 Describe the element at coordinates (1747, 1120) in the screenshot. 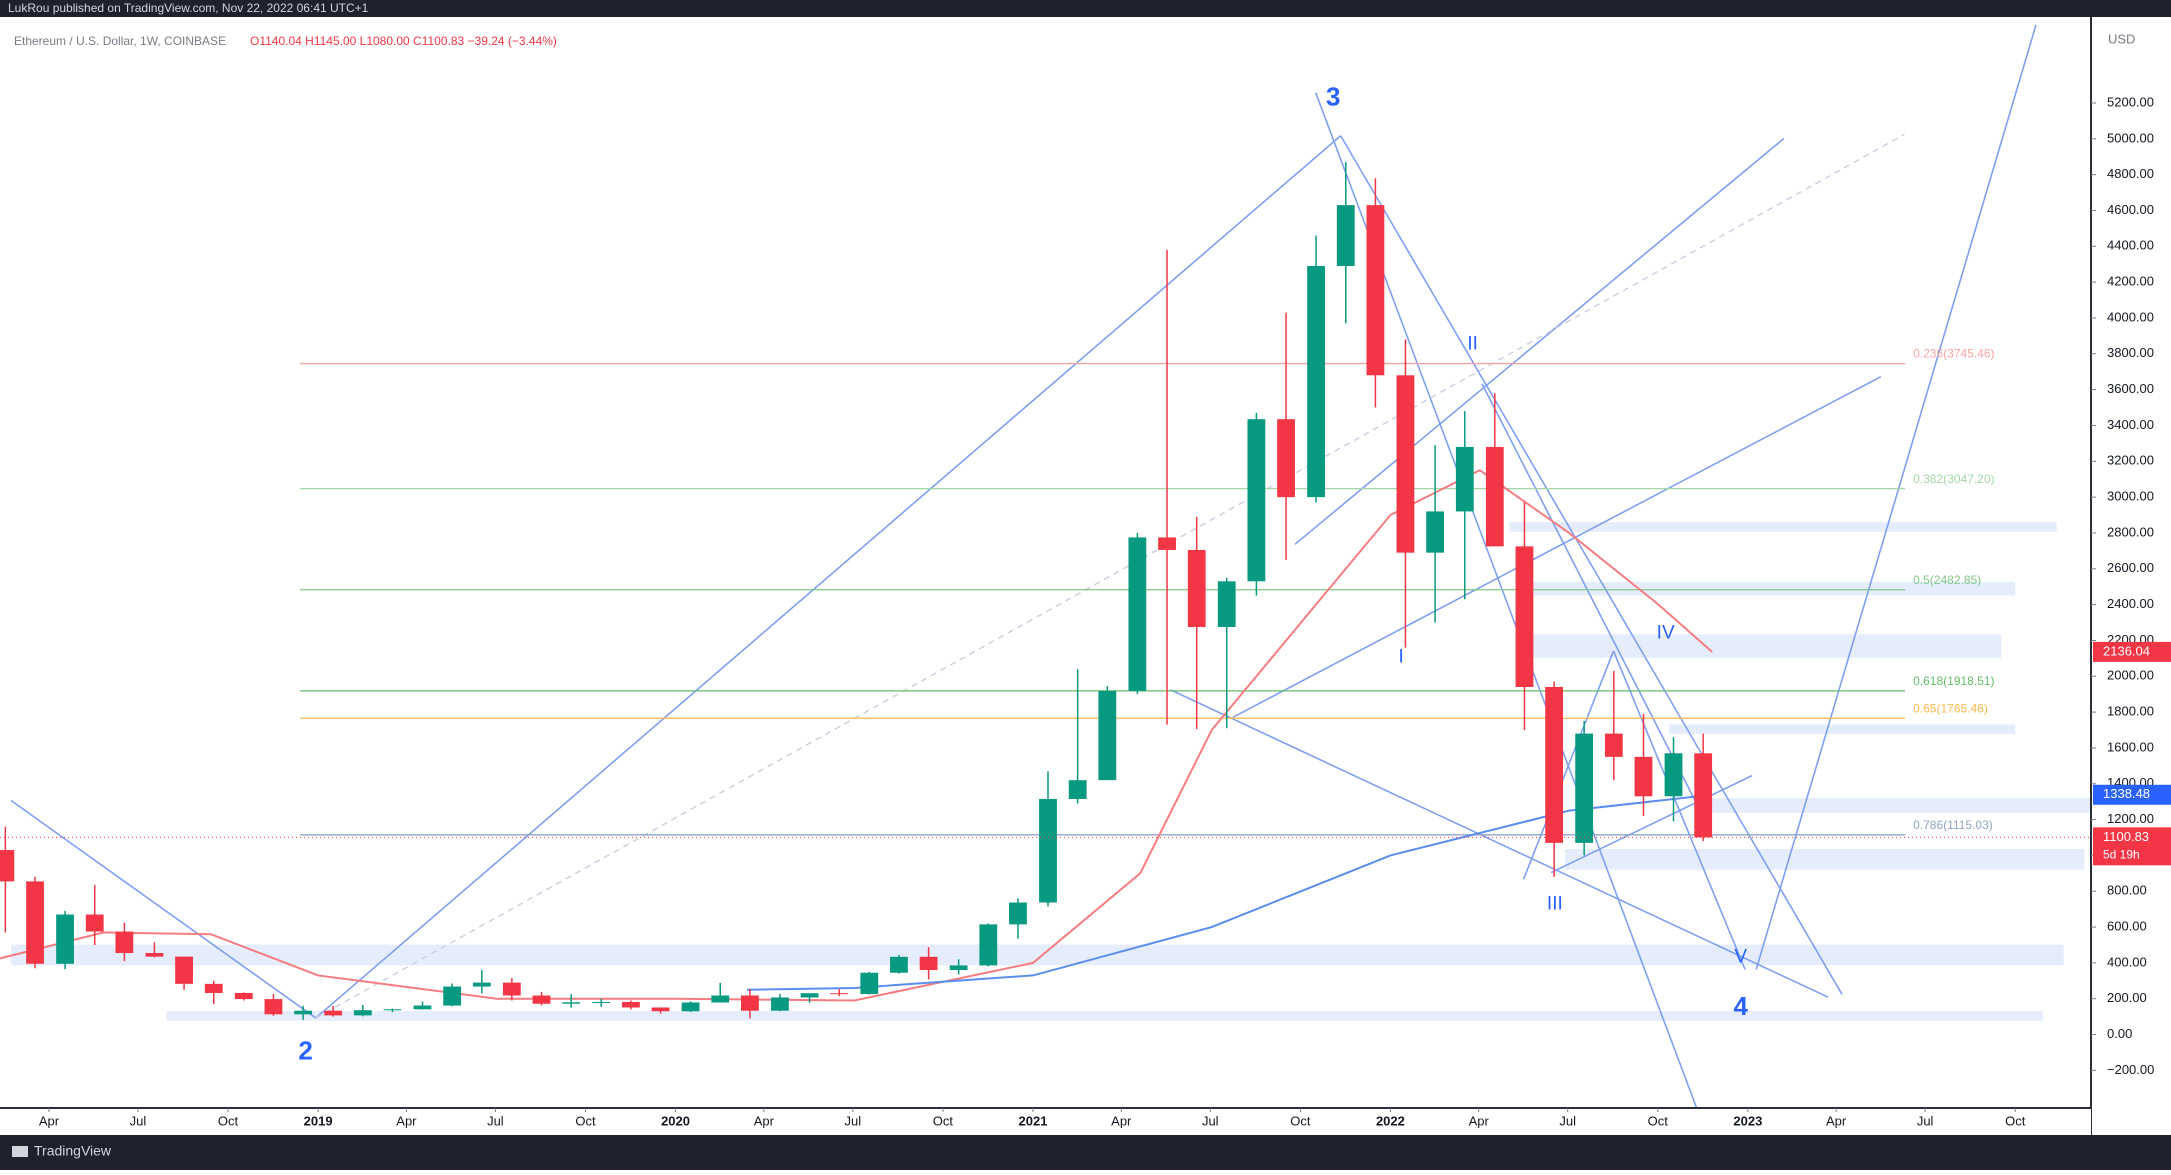

I see `x-tick-label: 2023` at that location.